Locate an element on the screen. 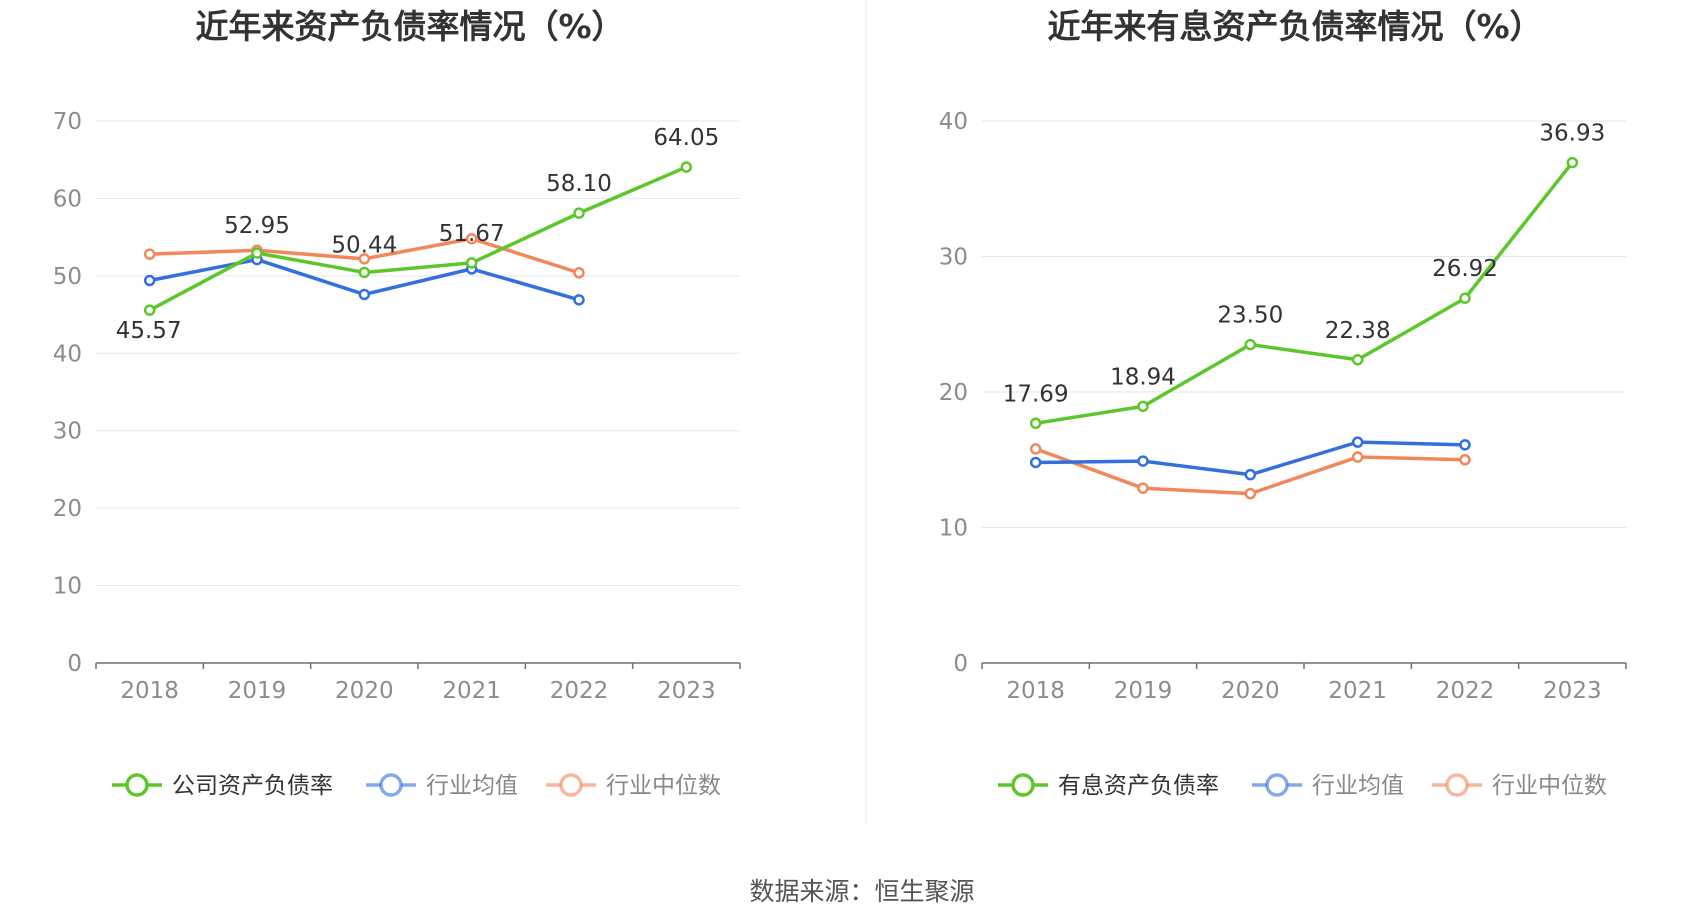 This screenshot has height=922, width=1700. data-label: 22.38 is located at coordinates (1358, 331).